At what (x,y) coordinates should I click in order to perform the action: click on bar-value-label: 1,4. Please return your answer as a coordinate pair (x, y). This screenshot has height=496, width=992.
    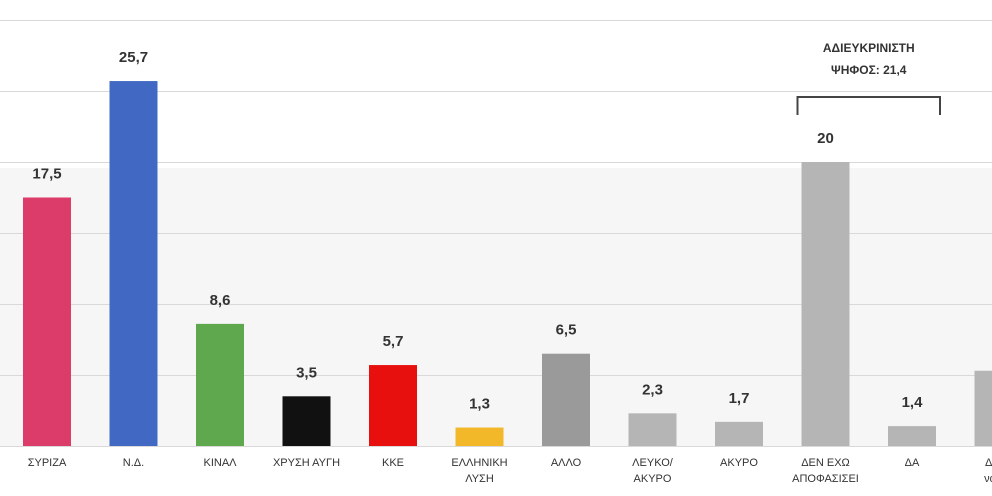
    Looking at the image, I should click on (913, 402).